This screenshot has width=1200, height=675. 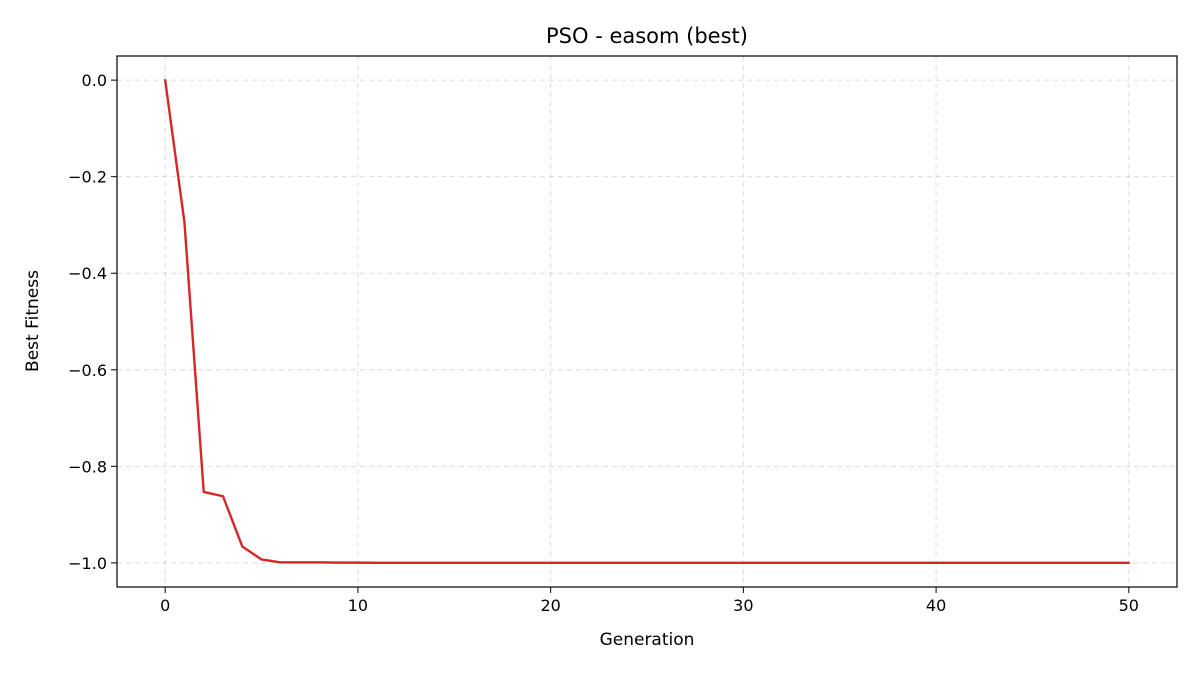 What do you see at coordinates (87, 273) in the screenshot?
I see `y-tick-label: −0.4` at bounding box center [87, 273].